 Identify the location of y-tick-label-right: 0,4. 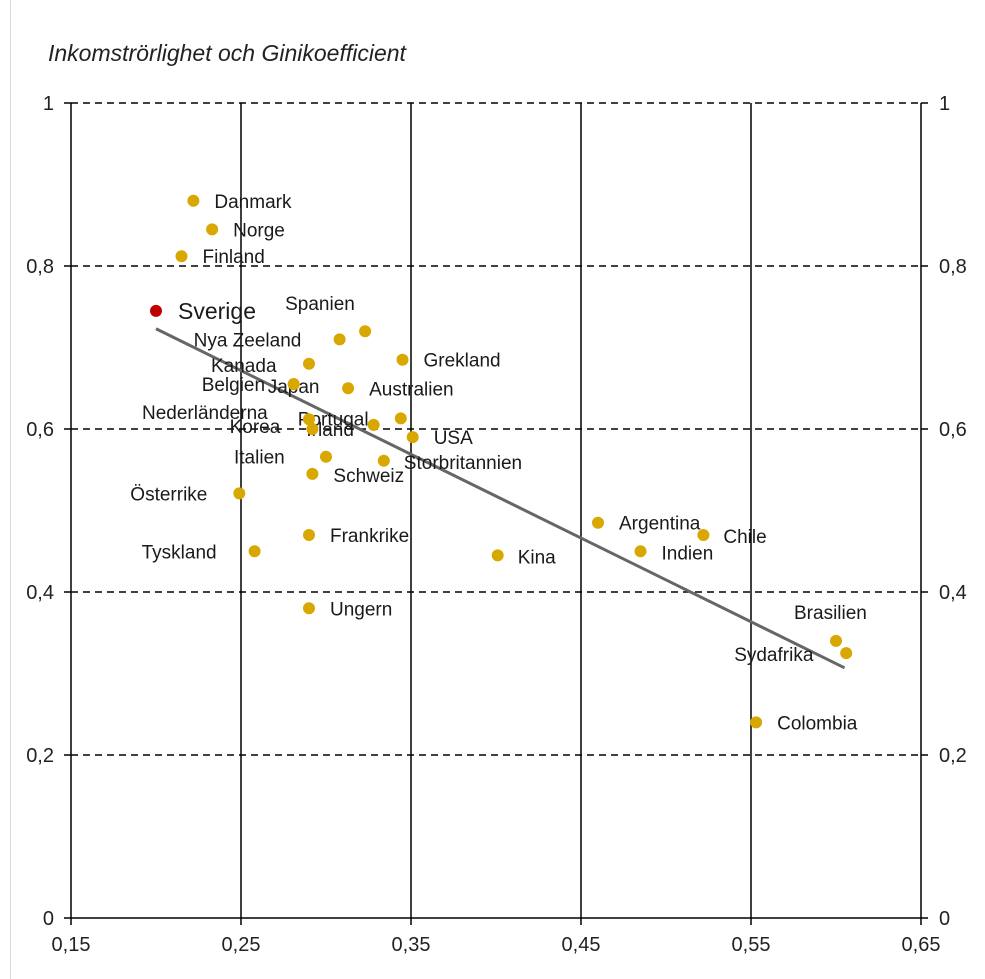
(953, 593).